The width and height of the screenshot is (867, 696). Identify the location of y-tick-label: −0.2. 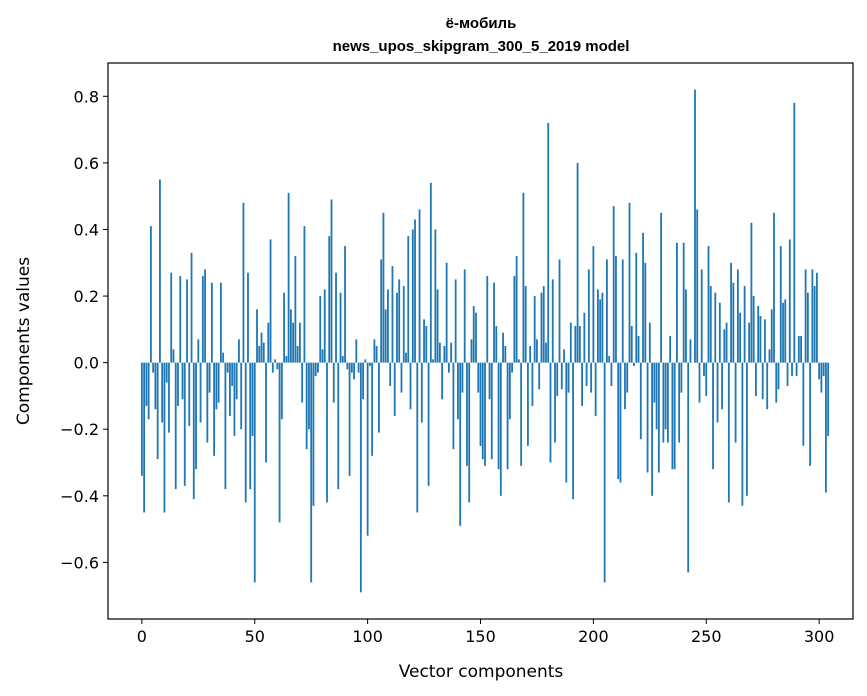
(79, 429).